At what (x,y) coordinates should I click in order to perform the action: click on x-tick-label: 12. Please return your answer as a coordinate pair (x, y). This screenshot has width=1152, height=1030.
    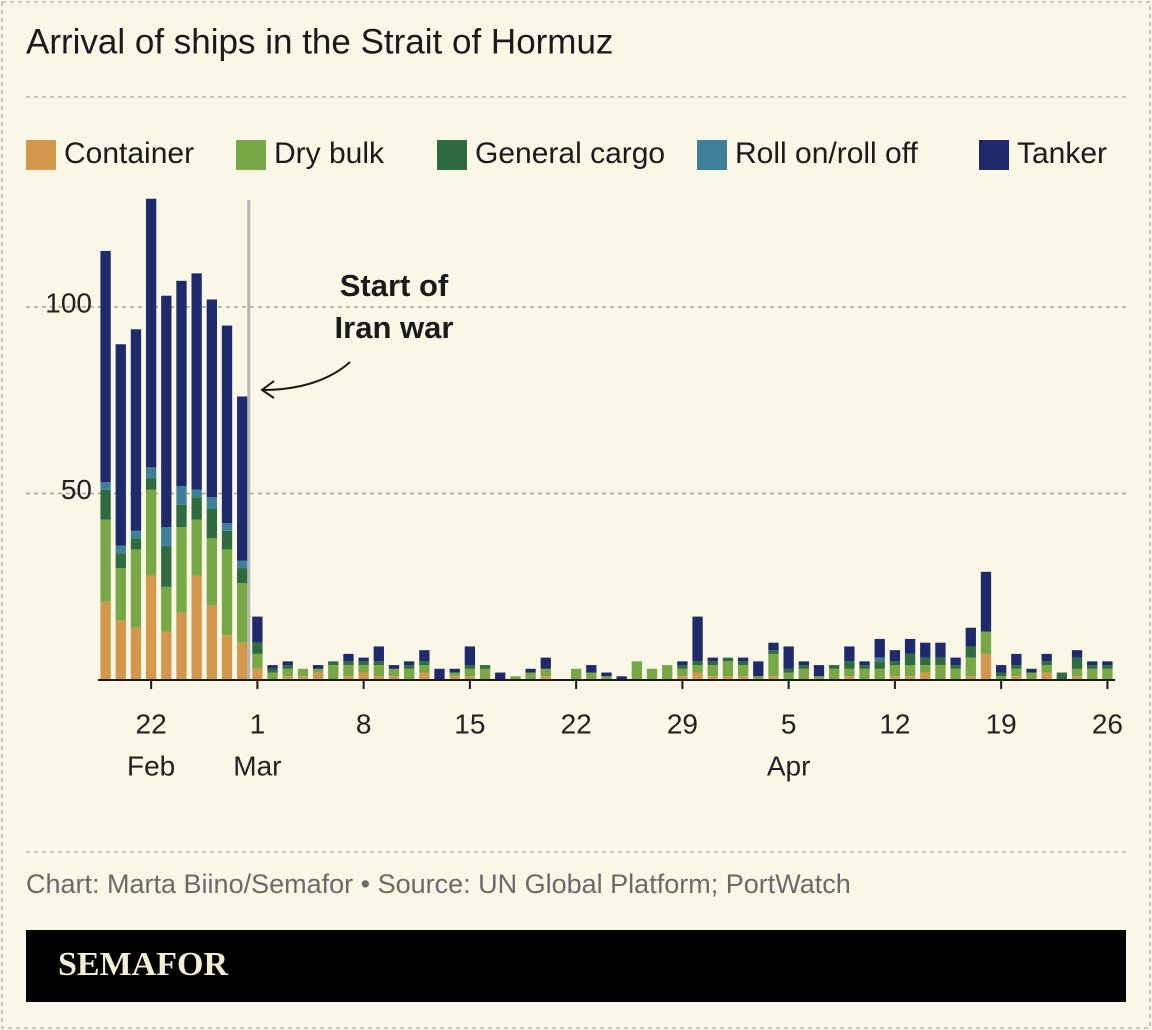
    Looking at the image, I should click on (894, 723).